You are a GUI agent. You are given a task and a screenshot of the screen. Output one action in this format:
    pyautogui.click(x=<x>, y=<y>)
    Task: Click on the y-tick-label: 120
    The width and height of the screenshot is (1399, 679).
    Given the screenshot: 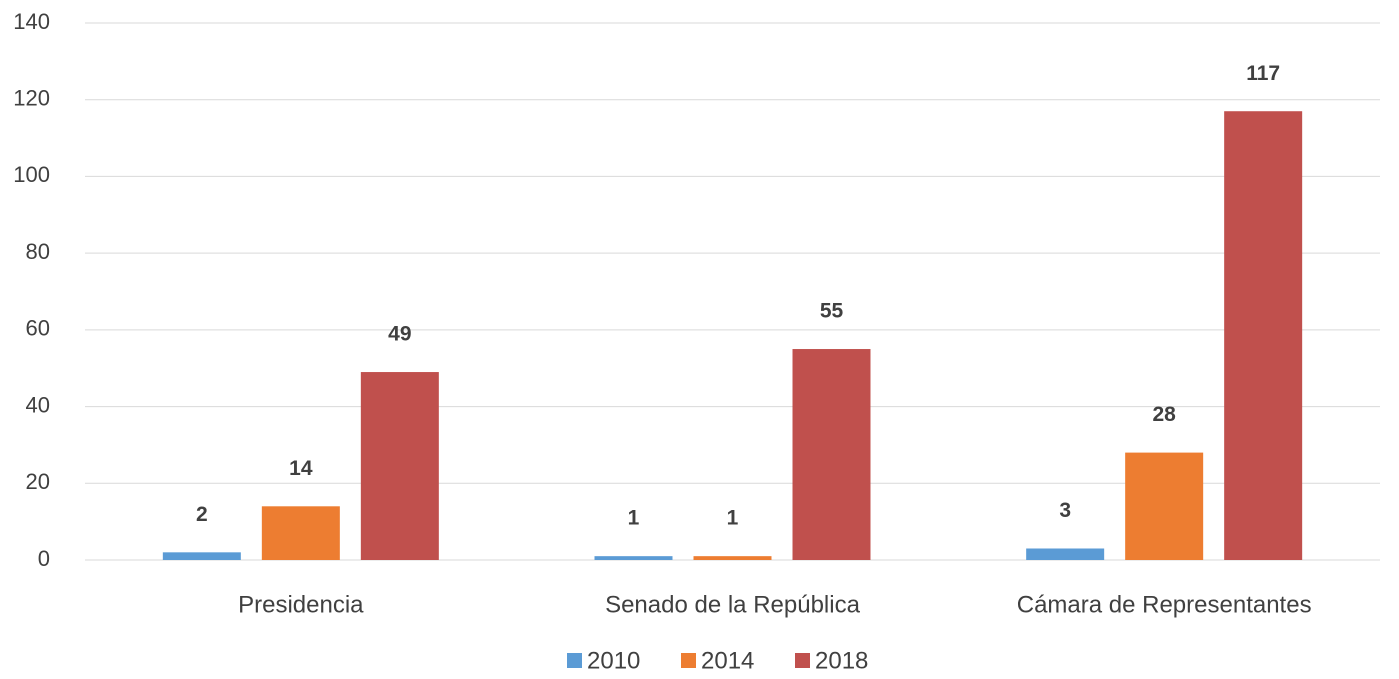 What is the action you would take?
    pyautogui.click(x=31, y=98)
    